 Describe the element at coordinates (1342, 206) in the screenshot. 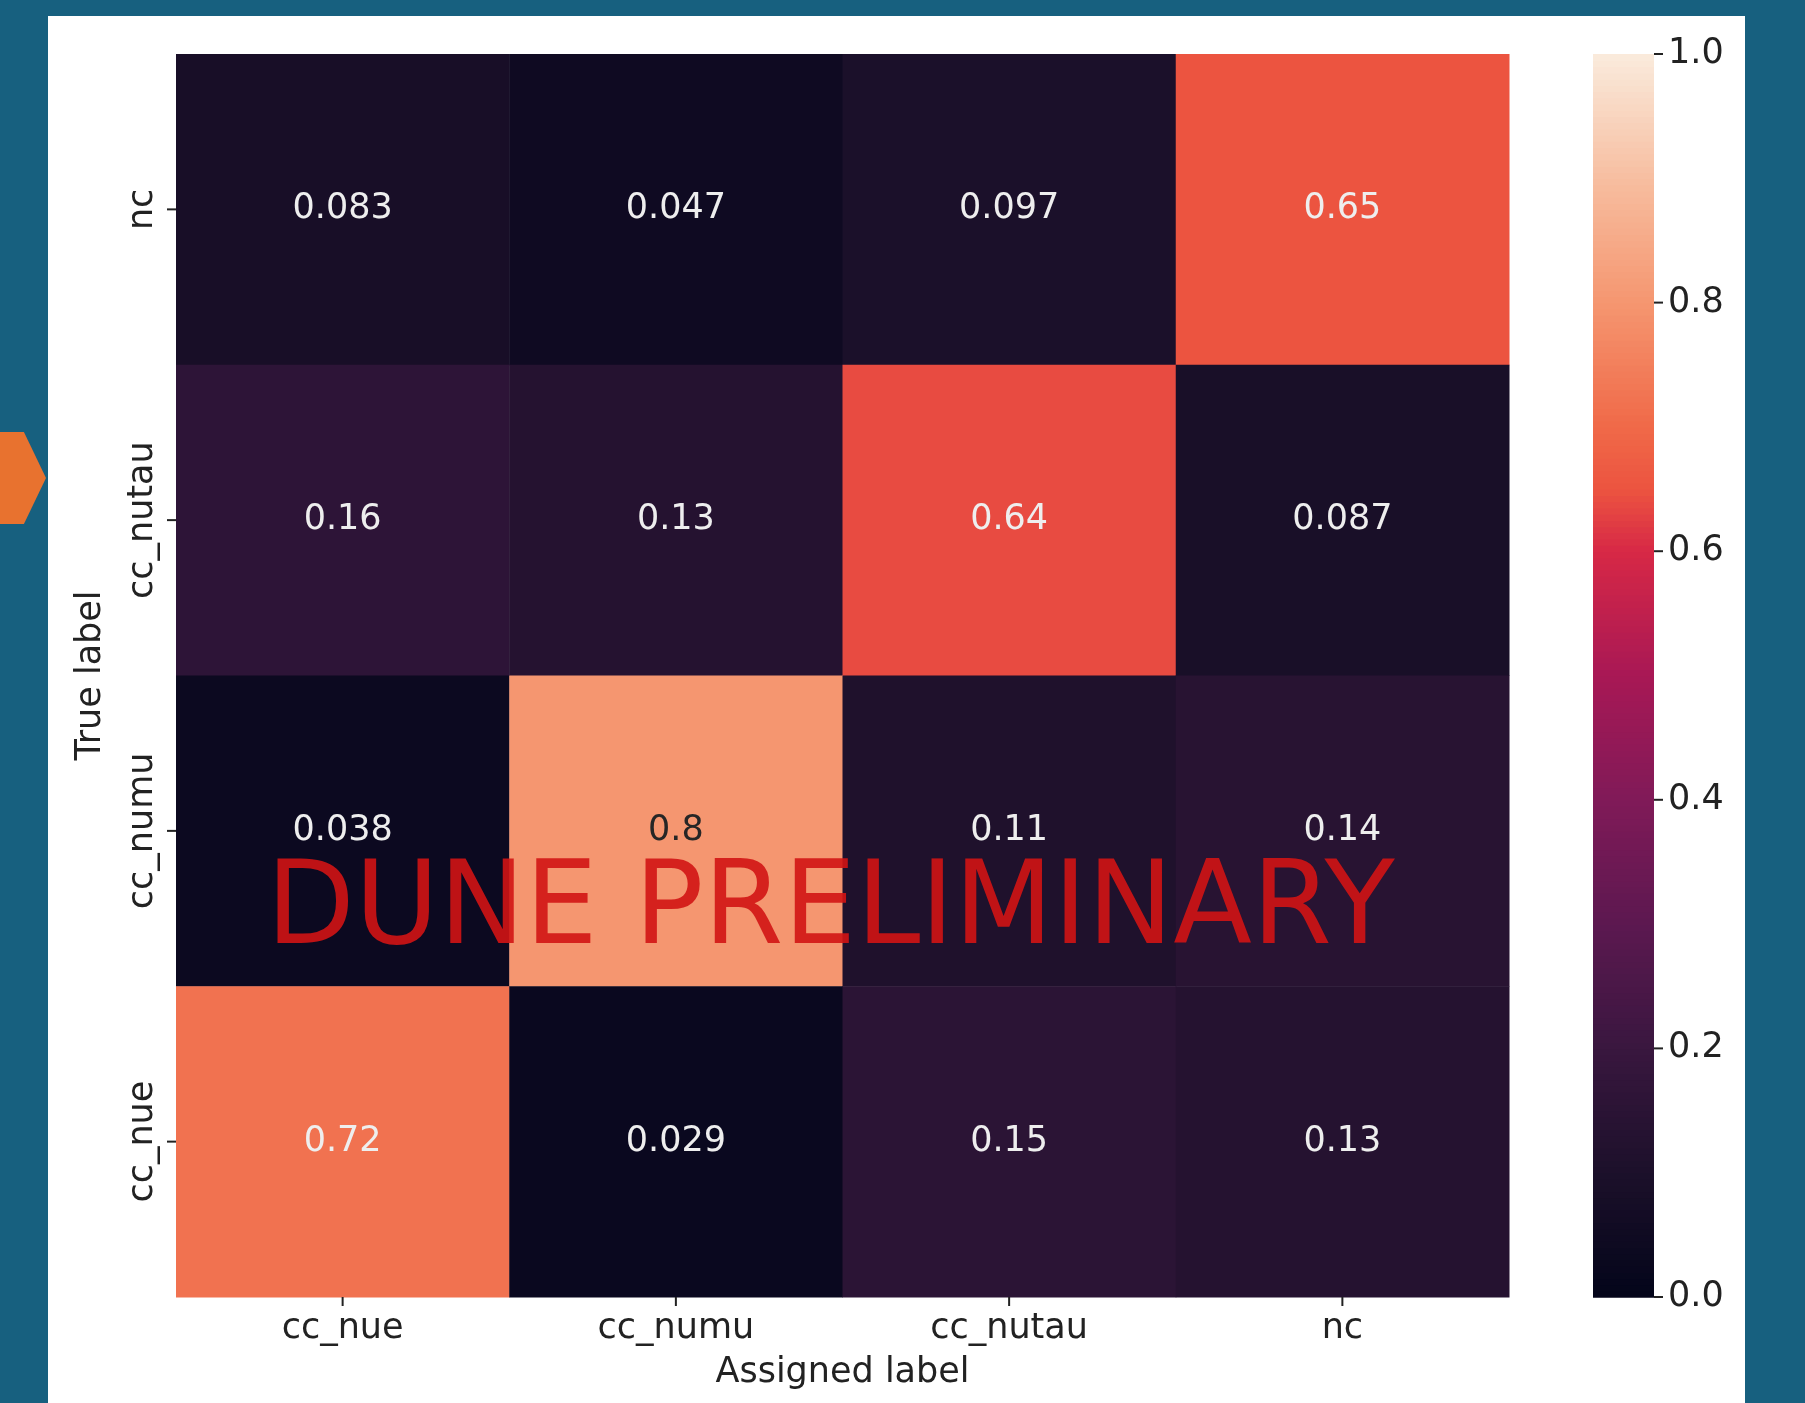

I see `data-label: 0.65` at that location.